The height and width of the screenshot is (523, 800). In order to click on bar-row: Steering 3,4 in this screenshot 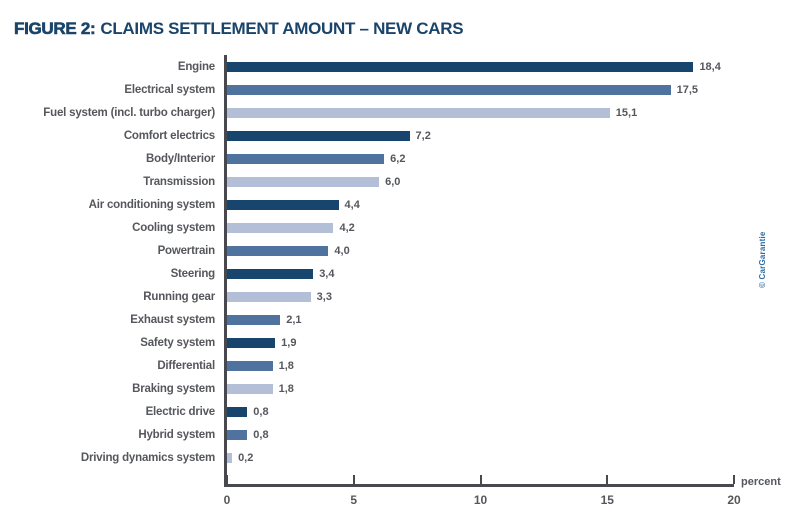, I will do `click(391, 273)`.